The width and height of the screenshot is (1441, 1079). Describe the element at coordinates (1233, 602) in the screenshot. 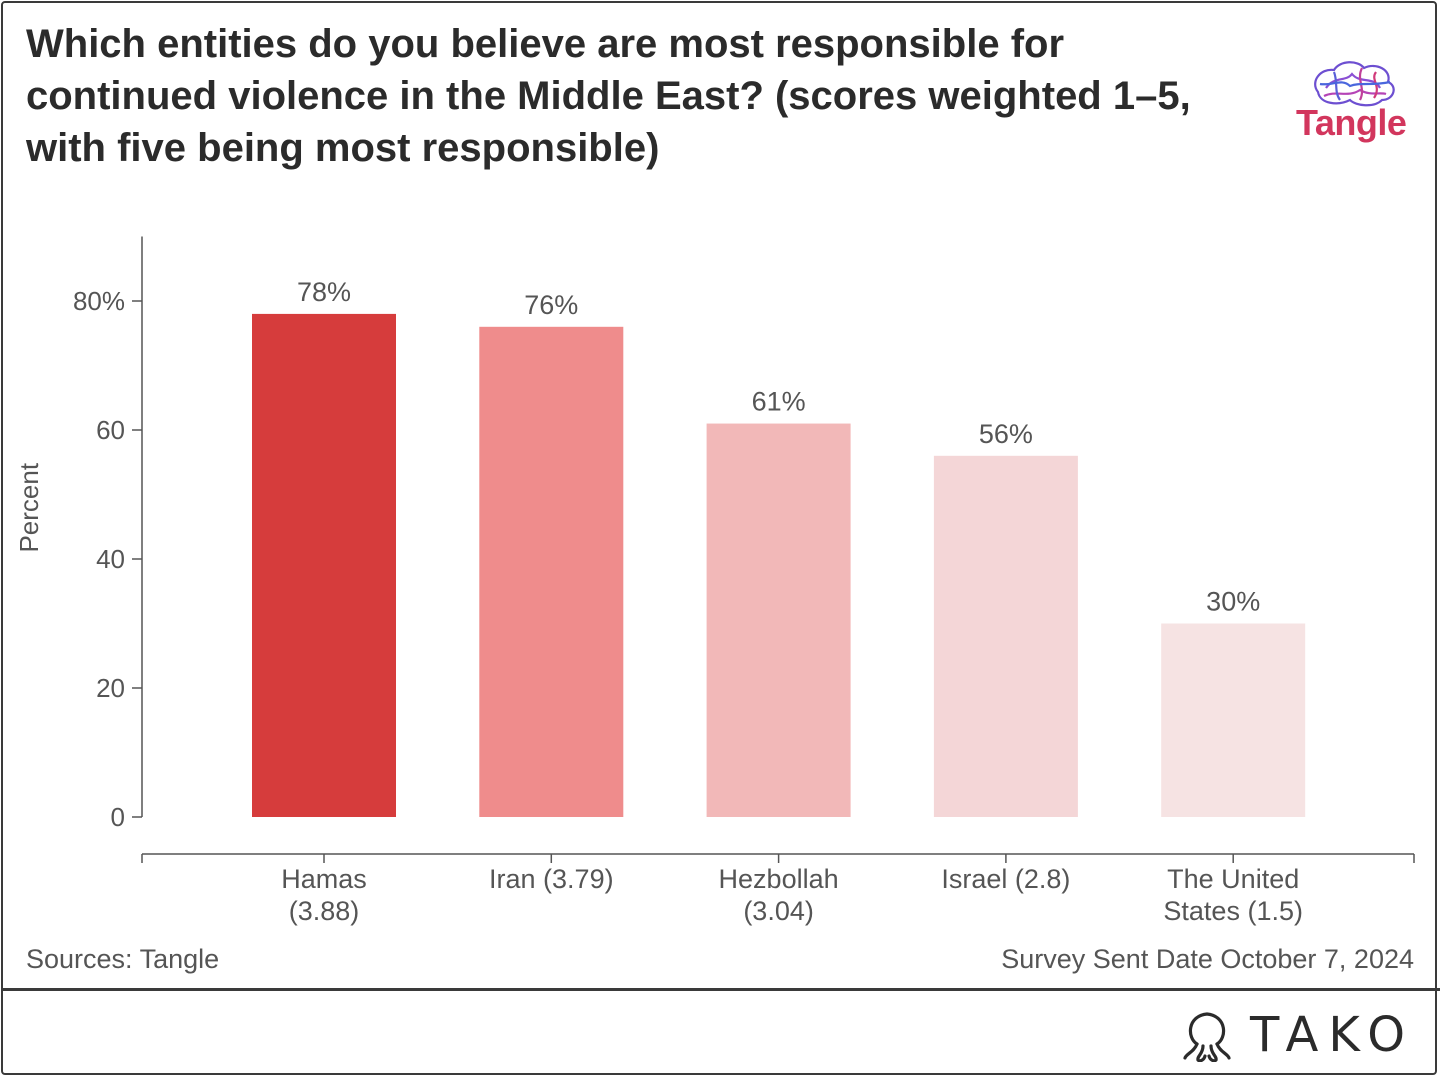

I see `bar-value-label: 30%` at that location.